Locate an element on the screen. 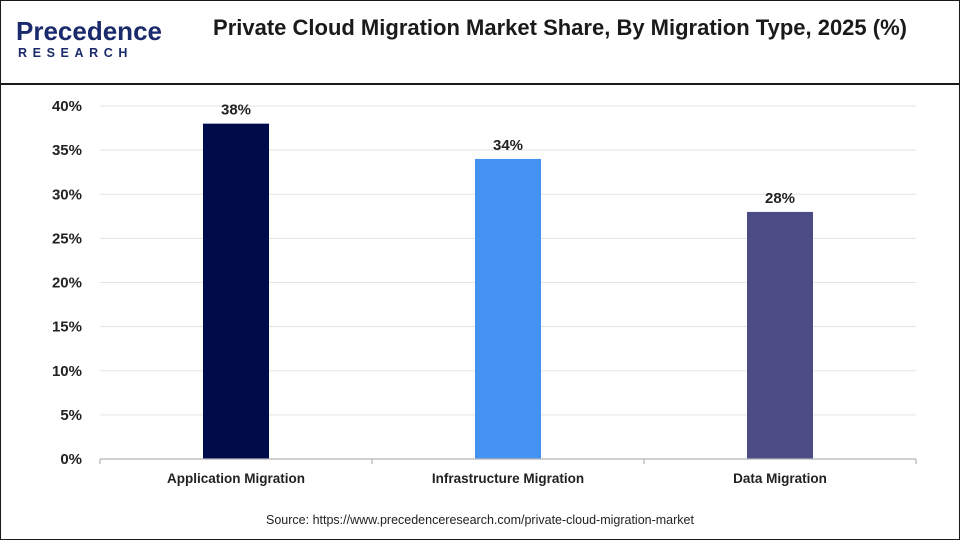  y-tick-label: 20% is located at coordinates (67, 283).